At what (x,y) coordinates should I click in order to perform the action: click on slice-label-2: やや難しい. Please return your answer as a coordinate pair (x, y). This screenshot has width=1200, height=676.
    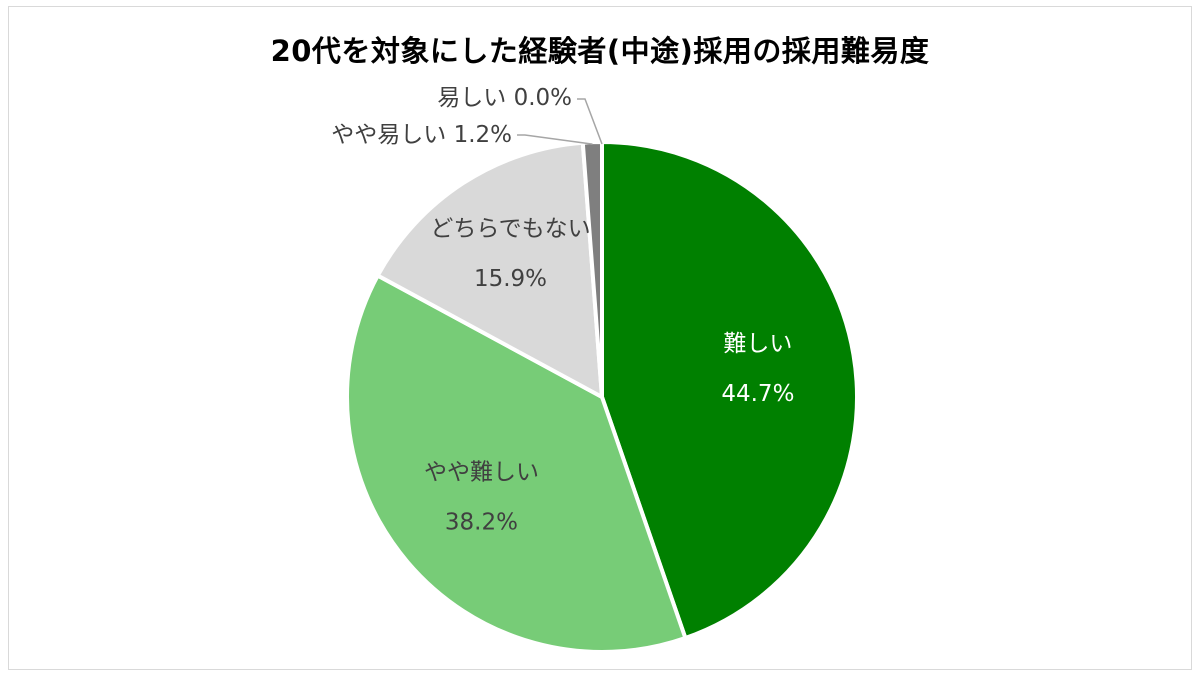
    Looking at the image, I should click on (481, 472).